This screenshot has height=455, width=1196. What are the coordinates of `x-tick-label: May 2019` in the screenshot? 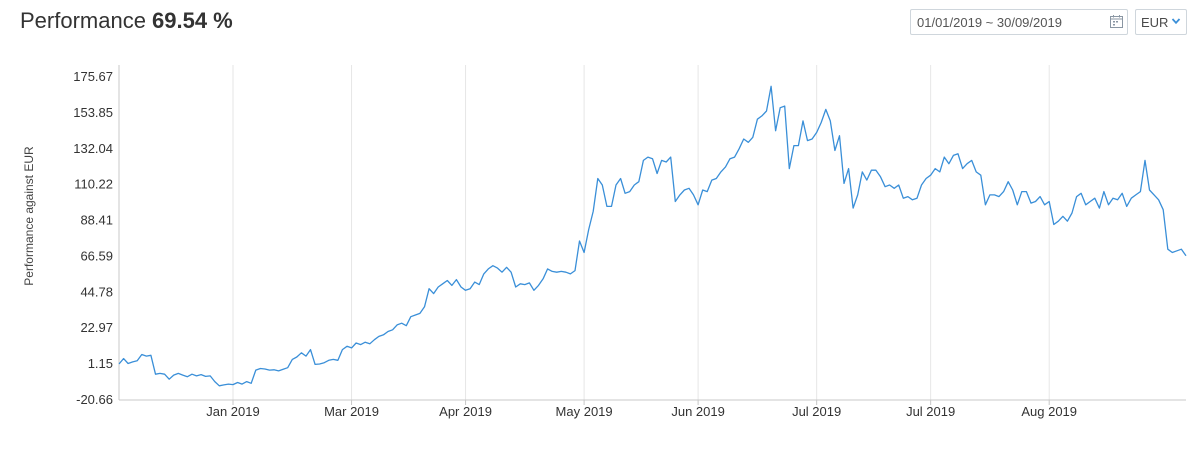 It's located at (584, 411).